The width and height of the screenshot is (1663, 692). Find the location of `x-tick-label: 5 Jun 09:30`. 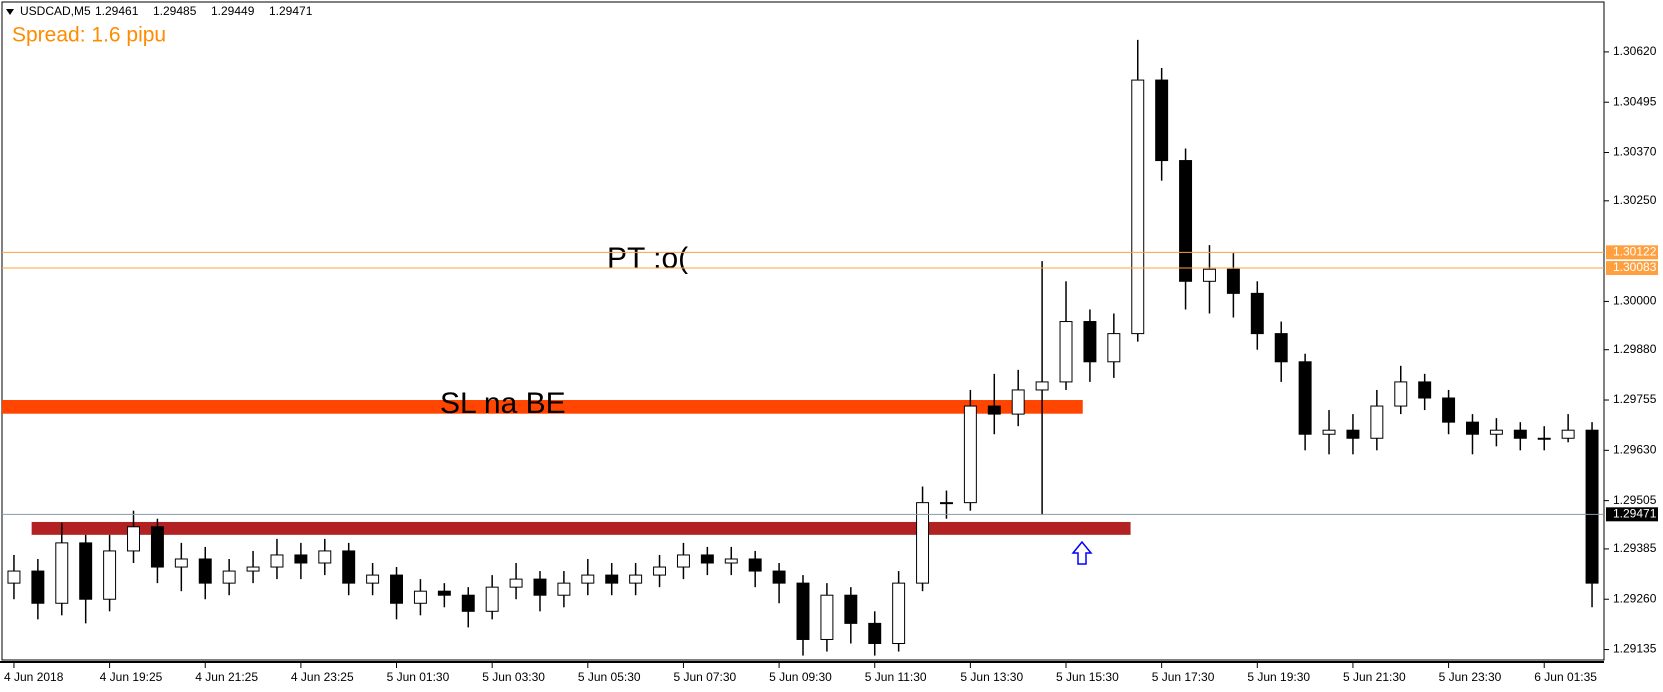

x-tick-label: 5 Jun 09:30 is located at coordinates (800, 677).